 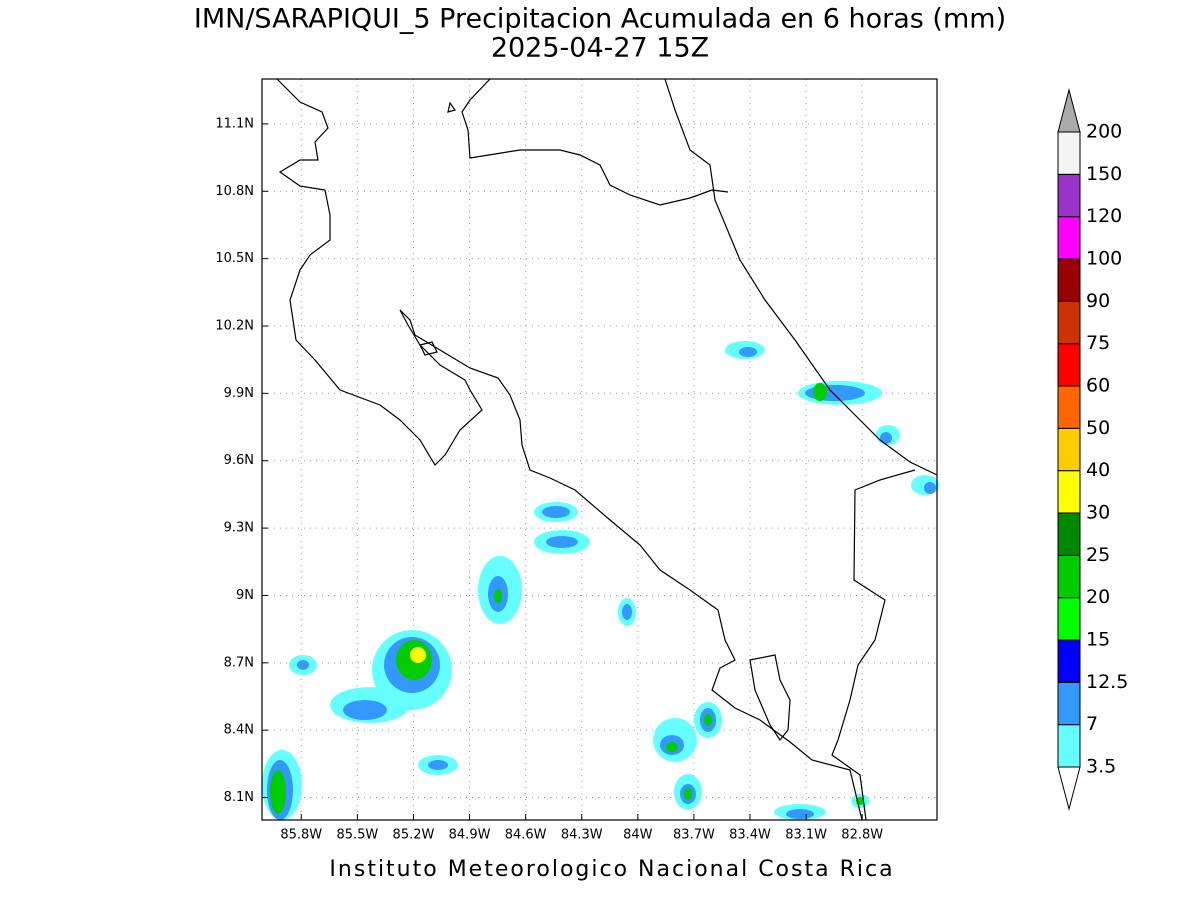 What do you see at coordinates (234, 123) in the screenshot?
I see `y-tick-label: 11.1N` at bounding box center [234, 123].